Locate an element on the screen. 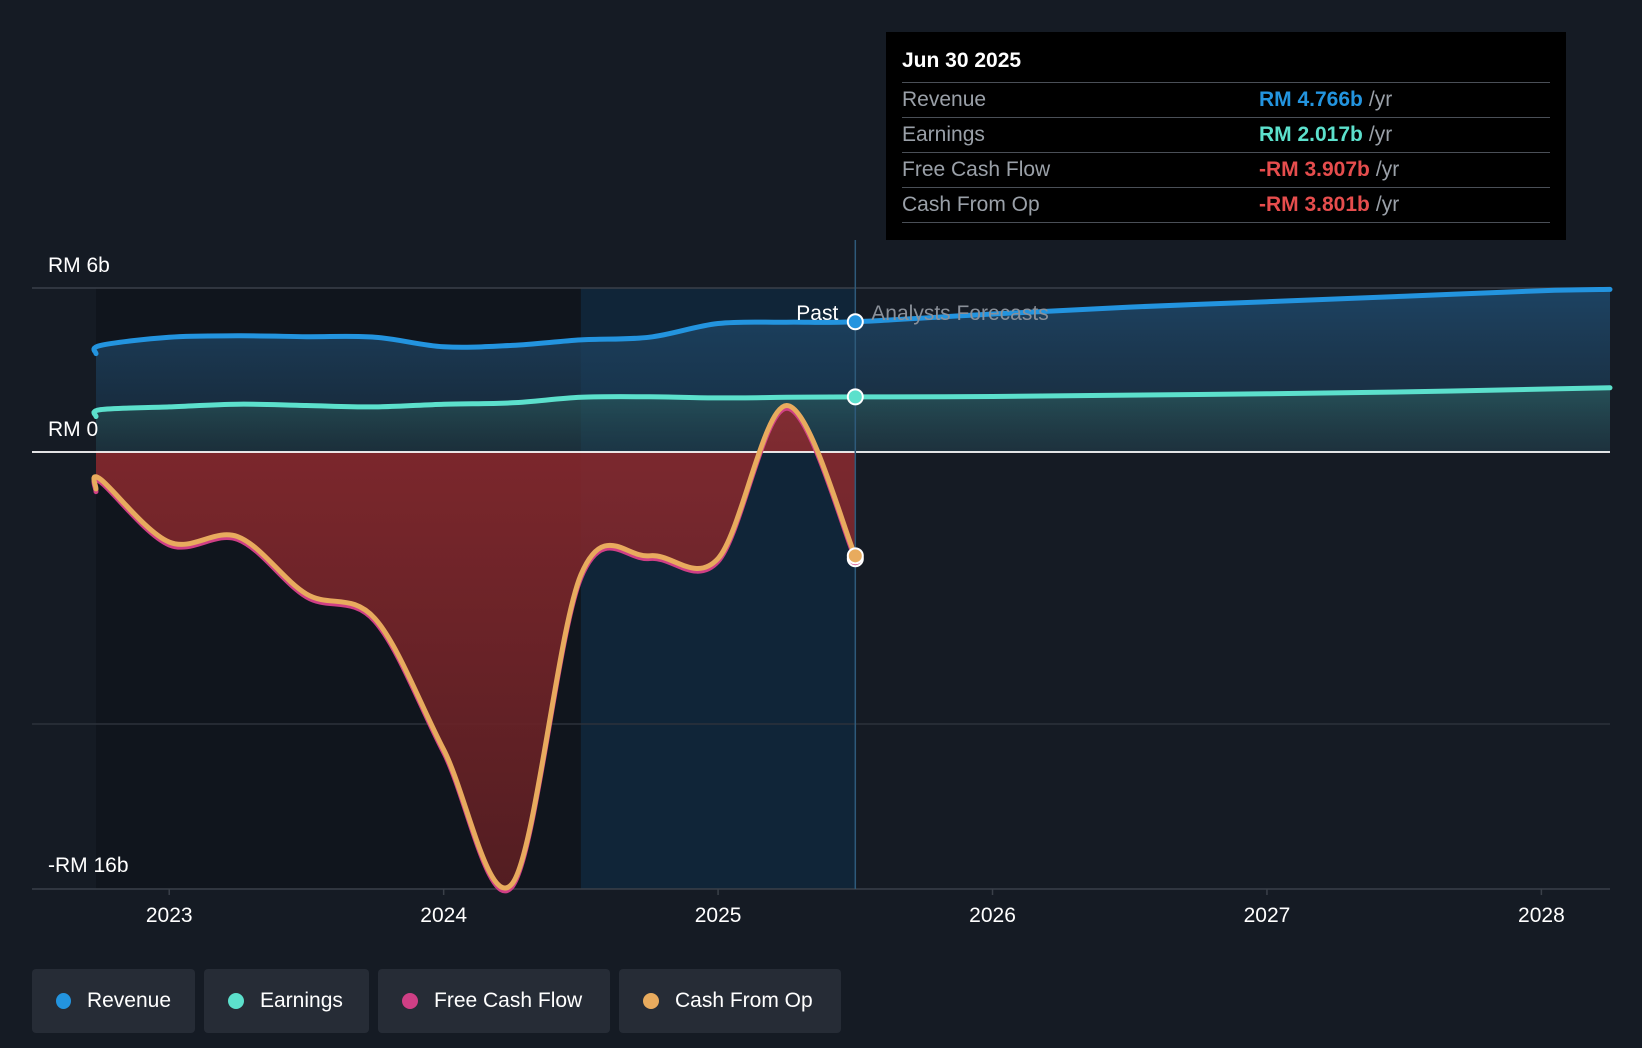 Image resolution: width=1642 pixels, height=1048 pixels. legend-label: Free Cash Flow is located at coordinates (508, 1000).